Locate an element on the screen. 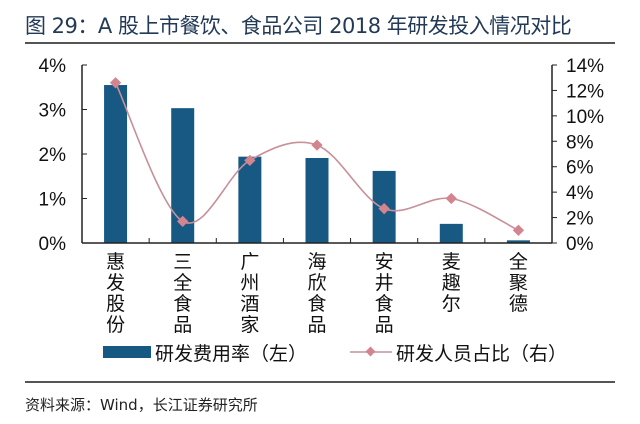 Image resolution: width=640 pixels, height=424 pixels. right-tick-label: 8% is located at coordinates (580, 142).